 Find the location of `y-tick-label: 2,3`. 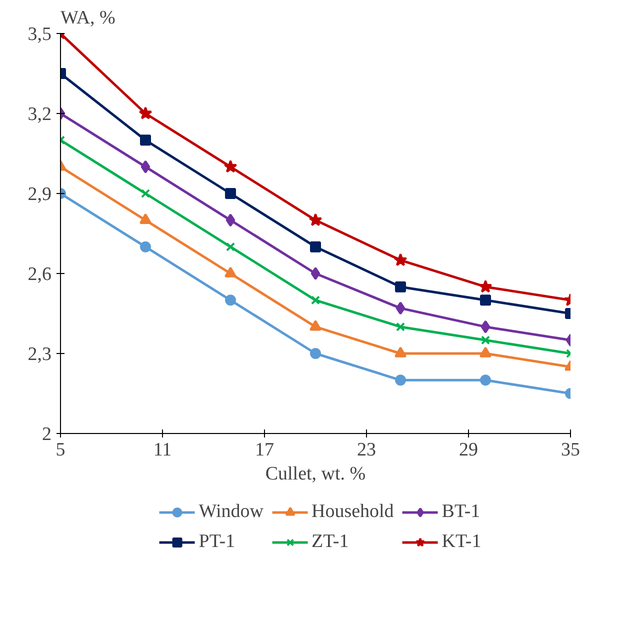

y-tick-label: 2,3 is located at coordinates (40, 354).